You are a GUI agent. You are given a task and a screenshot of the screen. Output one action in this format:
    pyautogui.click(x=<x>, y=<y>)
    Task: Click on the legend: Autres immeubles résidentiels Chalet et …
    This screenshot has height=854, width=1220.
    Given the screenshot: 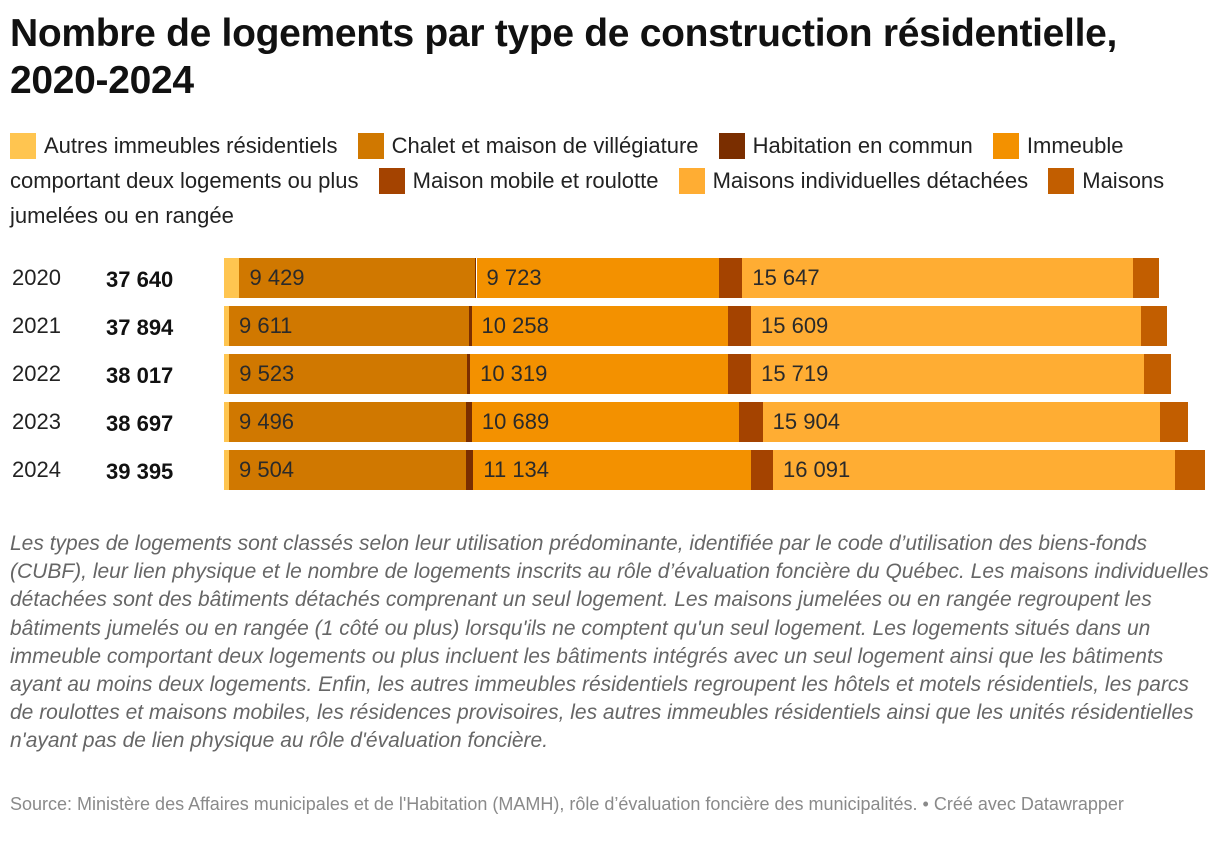 What is the action you would take?
    pyautogui.click(x=610, y=180)
    